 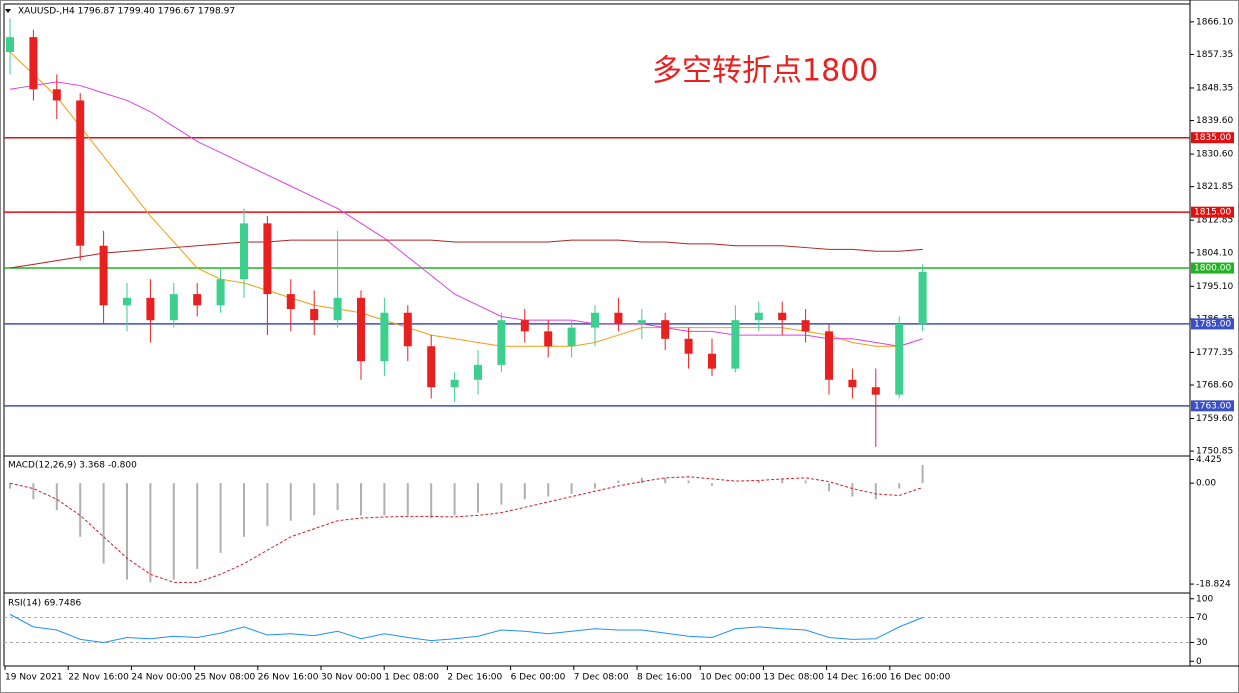 What do you see at coordinates (1214, 253) in the screenshot?
I see `y-tick-label: 1804.10` at bounding box center [1214, 253].